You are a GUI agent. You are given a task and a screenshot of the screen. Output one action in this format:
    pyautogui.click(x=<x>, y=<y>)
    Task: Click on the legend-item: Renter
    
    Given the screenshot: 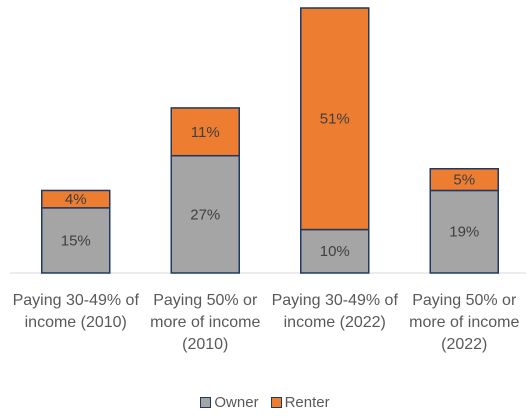 What is the action you would take?
    pyautogui.click(x=300, y=402)
    